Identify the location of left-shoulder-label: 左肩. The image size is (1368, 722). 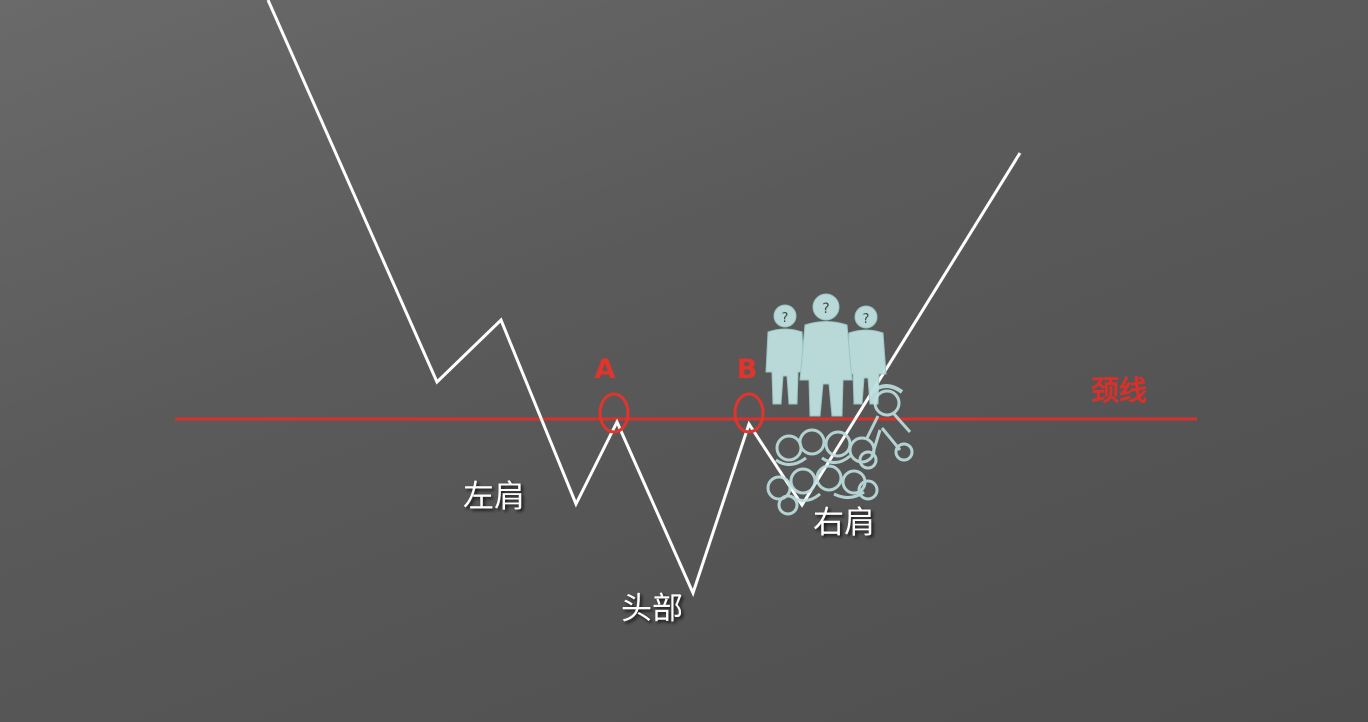
(494, 497).